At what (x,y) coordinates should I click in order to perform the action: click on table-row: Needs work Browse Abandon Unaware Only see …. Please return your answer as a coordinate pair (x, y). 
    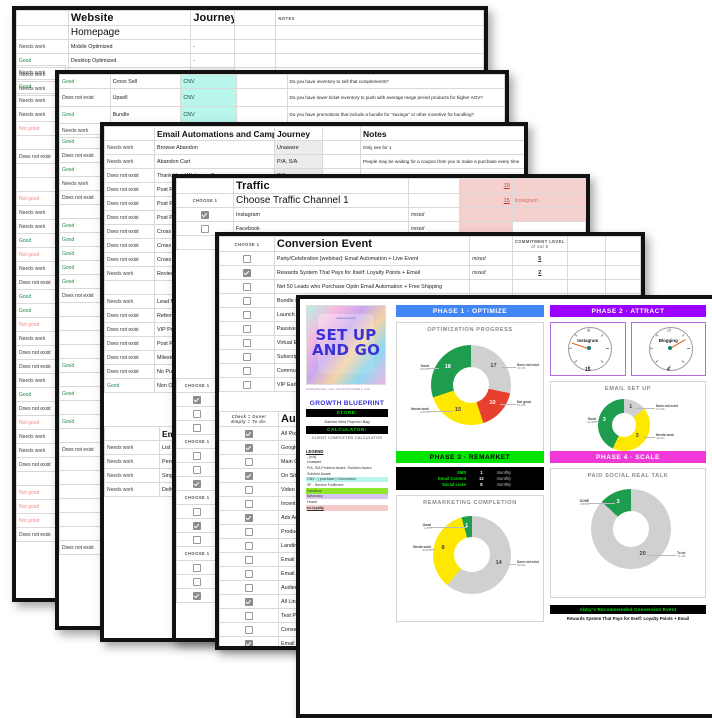
    Looking at the image, I should click on (314, 147).